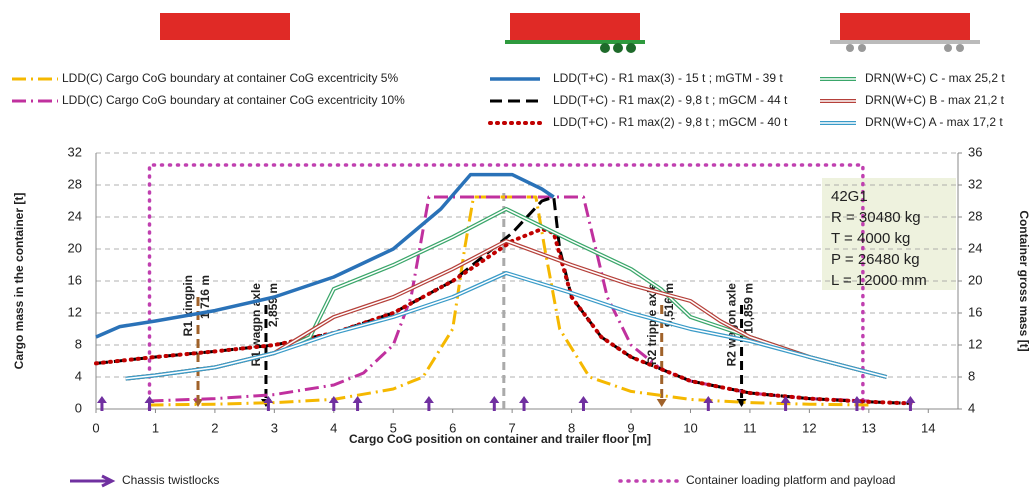 This screenshot has height=489, width=1033. I want to click on y-tick-label: 32, so click(75, 151).